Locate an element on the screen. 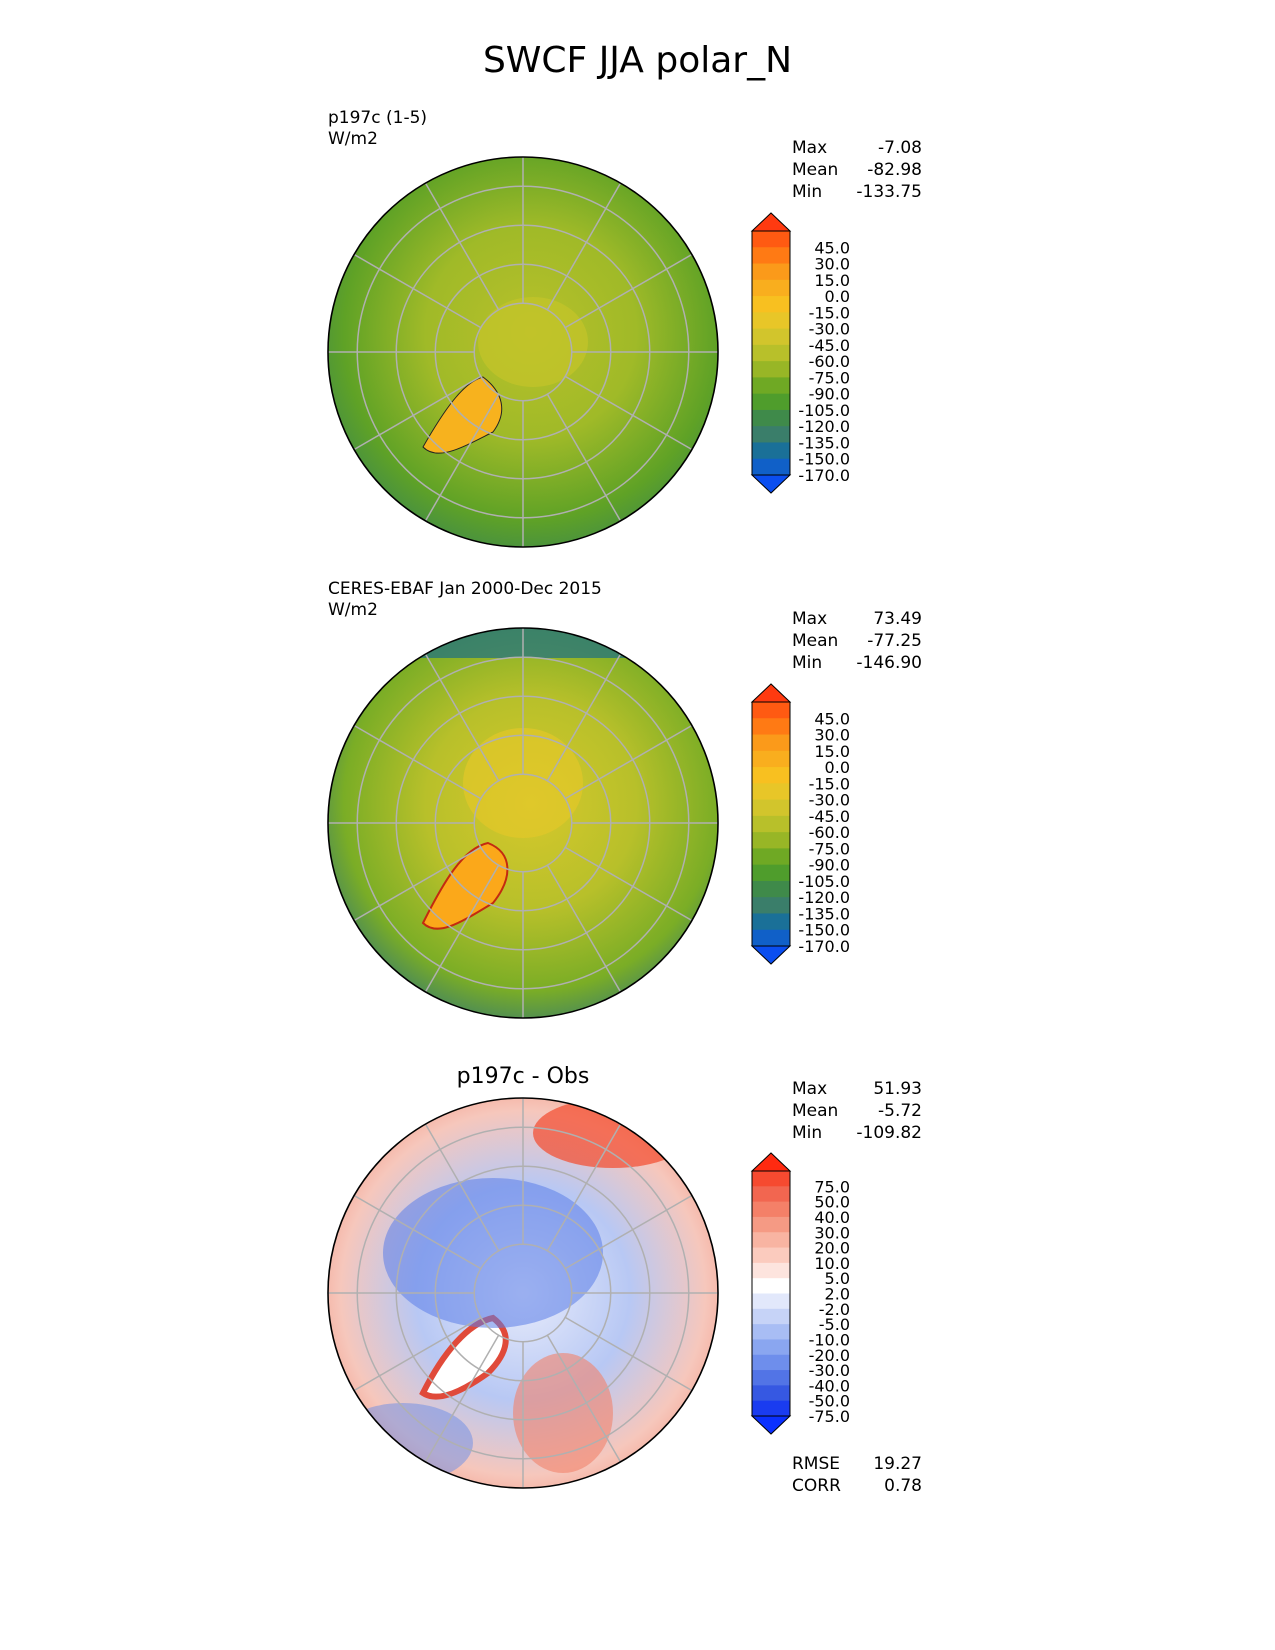 Image resolution: width=1275 pixels, height=1650 pixels. colorbar-tick-label: -150.0 is located at coordinates (824, 930).